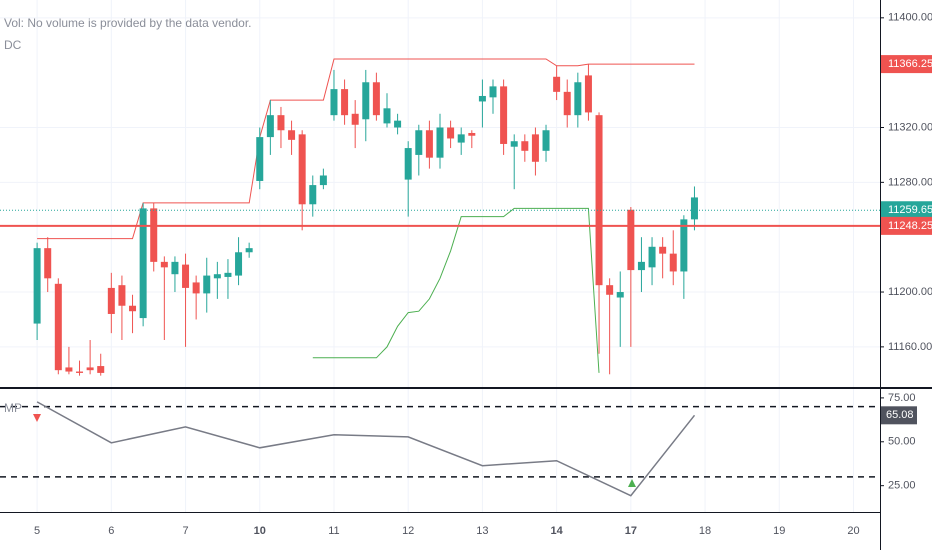 Image resolution: width=932 pixels, height=550 pixels. I want to click on x-tick-label: 14, so click(557, 531).